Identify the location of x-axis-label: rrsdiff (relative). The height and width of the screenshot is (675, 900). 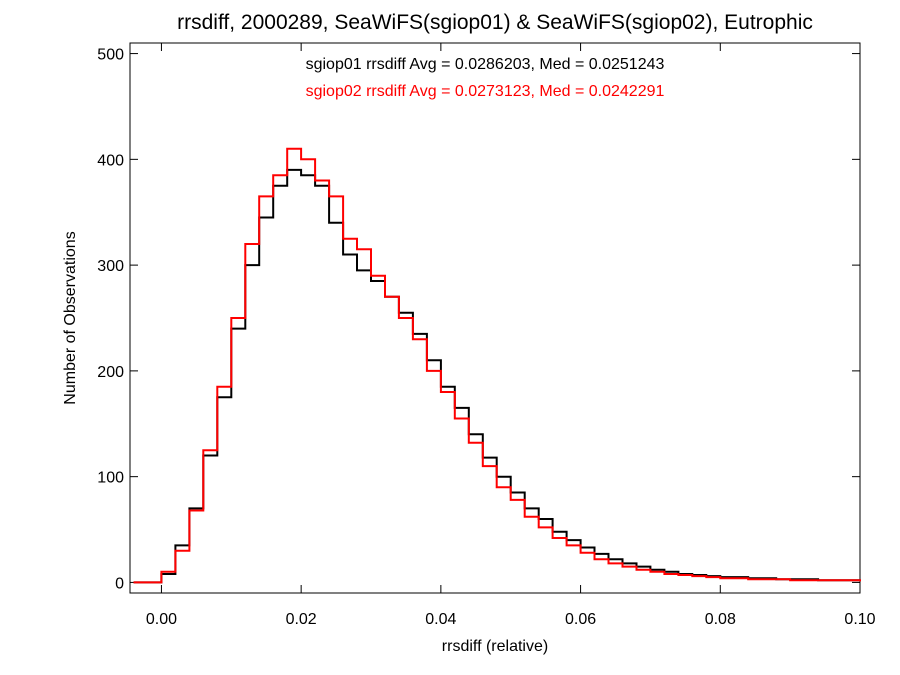
(495, 646).